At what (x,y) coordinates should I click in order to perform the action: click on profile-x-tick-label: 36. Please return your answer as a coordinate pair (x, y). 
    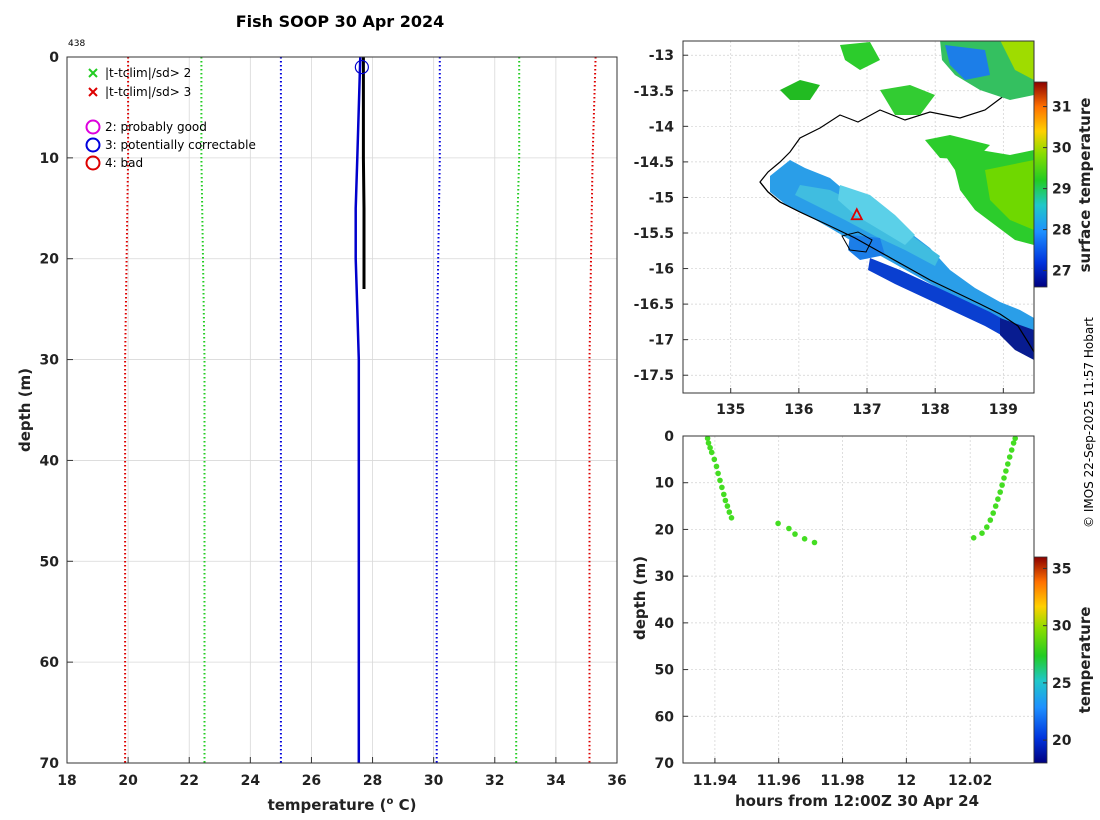
    Looking at the image, I should click on (616, 781).